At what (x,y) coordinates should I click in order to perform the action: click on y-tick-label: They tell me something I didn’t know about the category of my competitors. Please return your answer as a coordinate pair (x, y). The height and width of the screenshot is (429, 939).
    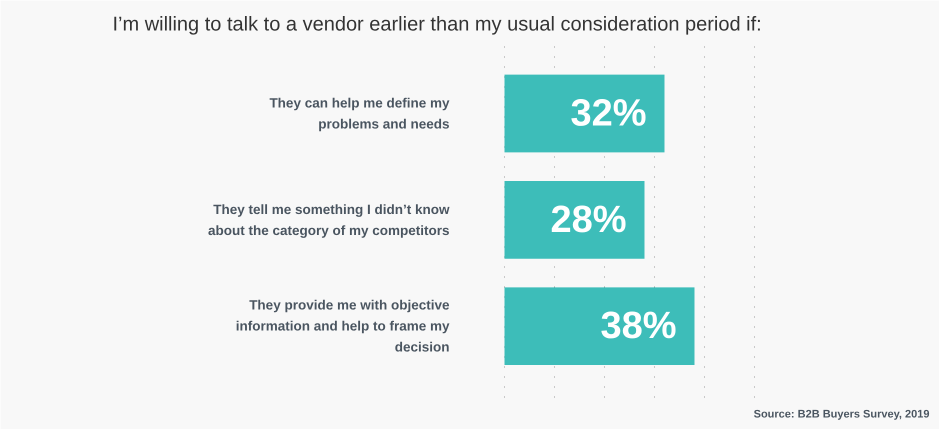
    Looking at the image, I should click on (329, 220).